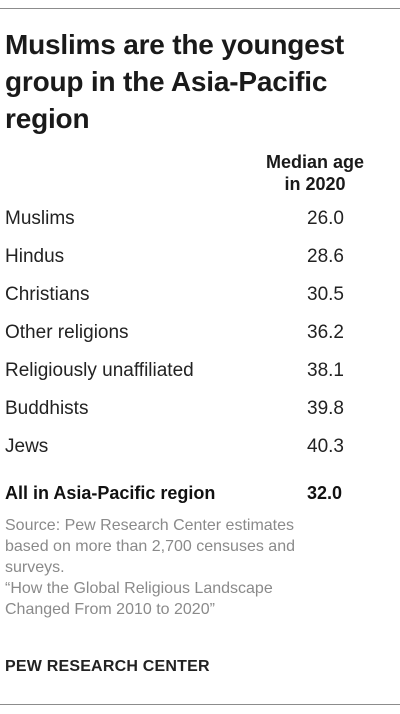  What do you see at coordinates (47, 294) in the screenshot?
I see `row-label: Christians` at bounding box center [47, 294].